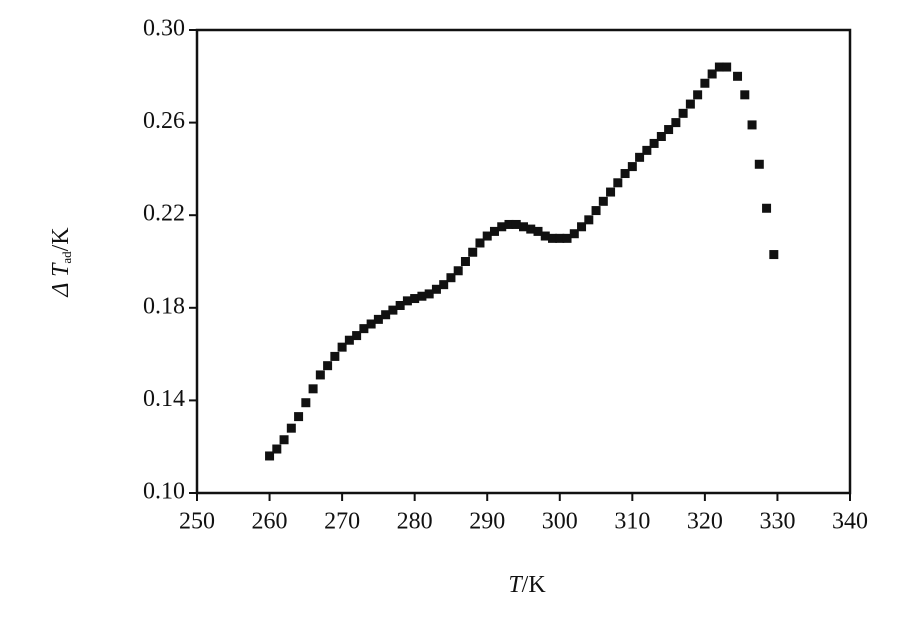  I want to click on x-tick-label: 260, so click(270, 522).